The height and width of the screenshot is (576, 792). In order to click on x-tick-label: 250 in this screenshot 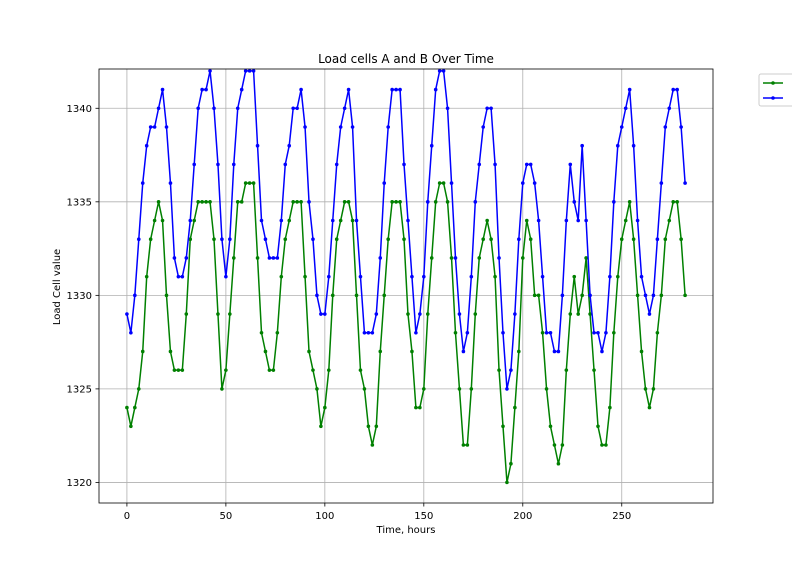, I will do `click(621, 516)`.